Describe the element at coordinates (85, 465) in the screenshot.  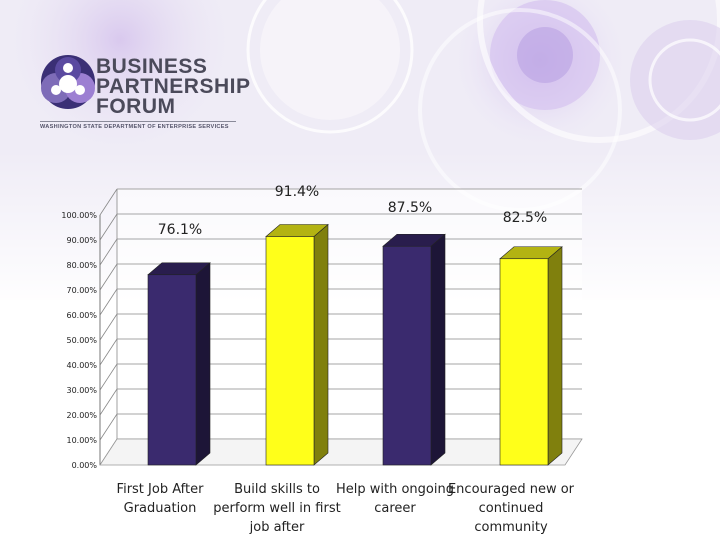
I see `y-tick-label: 0.00%` at that location.